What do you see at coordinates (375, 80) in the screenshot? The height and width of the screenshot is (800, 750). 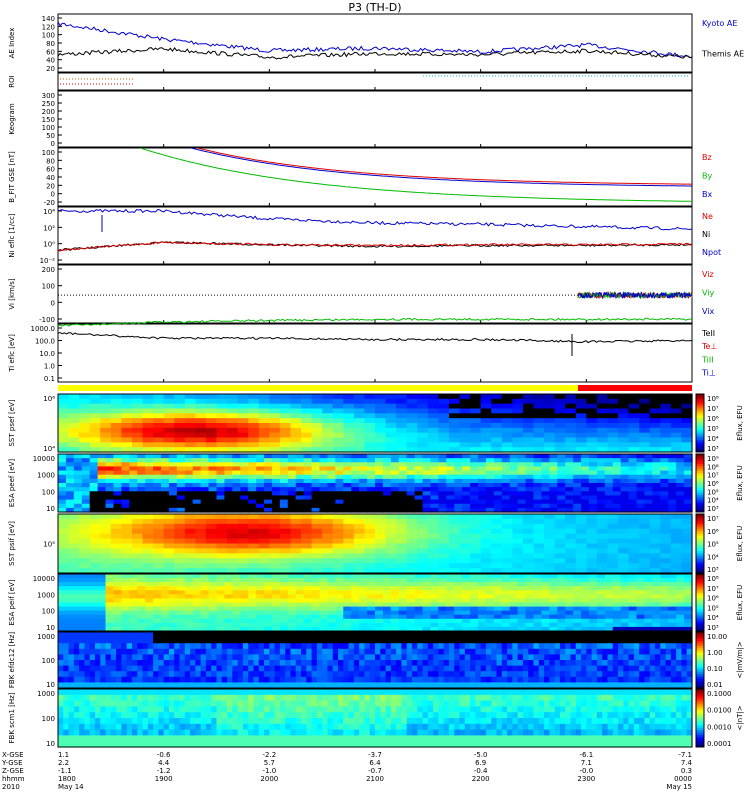 I see `roi-marks` at bounding box center [375, 80].